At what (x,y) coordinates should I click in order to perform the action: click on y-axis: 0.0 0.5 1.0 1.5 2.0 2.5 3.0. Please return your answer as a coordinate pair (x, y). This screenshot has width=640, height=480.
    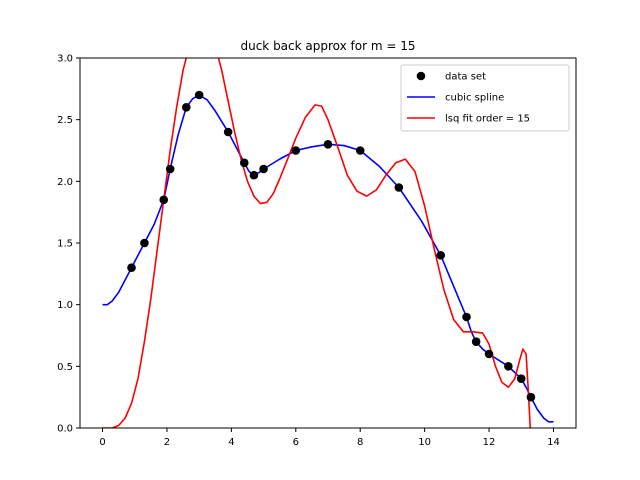
    Looking at the image, I should click on (68, 244).